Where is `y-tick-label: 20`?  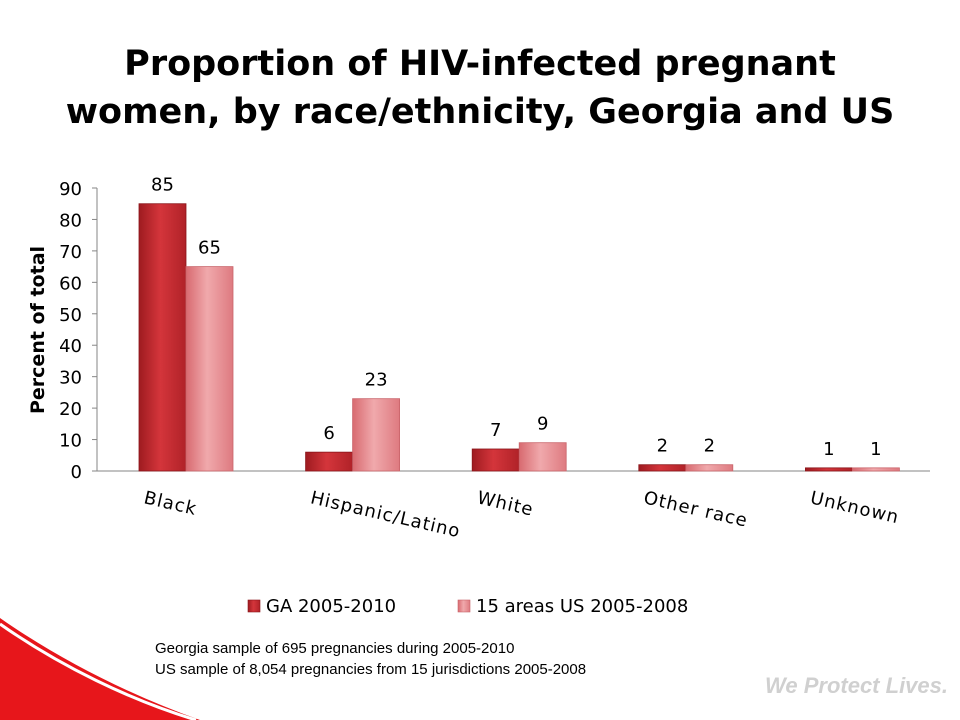 y-tick-label: 20 is located at coordinates (70, 409).